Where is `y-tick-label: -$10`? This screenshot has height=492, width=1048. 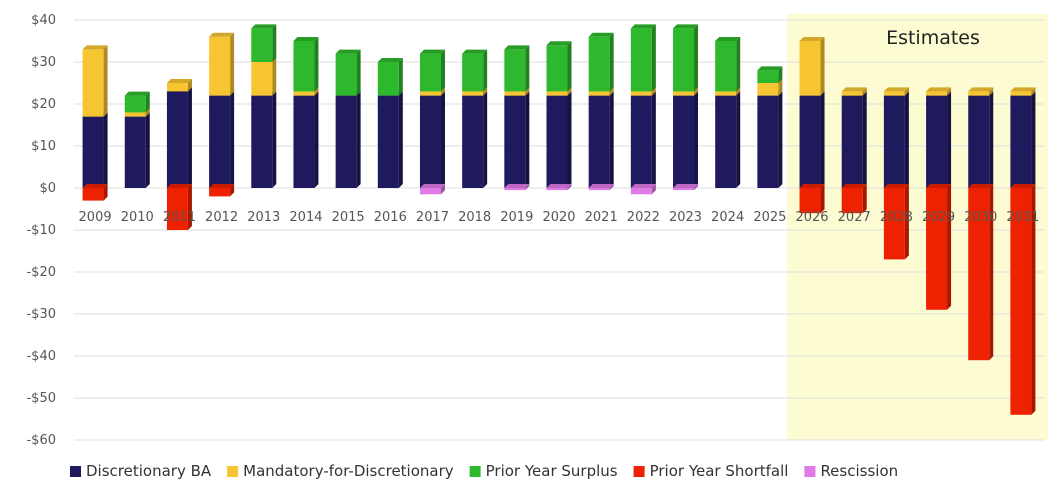 y-tick-label: -$10 is located at coordinates (41, 230).